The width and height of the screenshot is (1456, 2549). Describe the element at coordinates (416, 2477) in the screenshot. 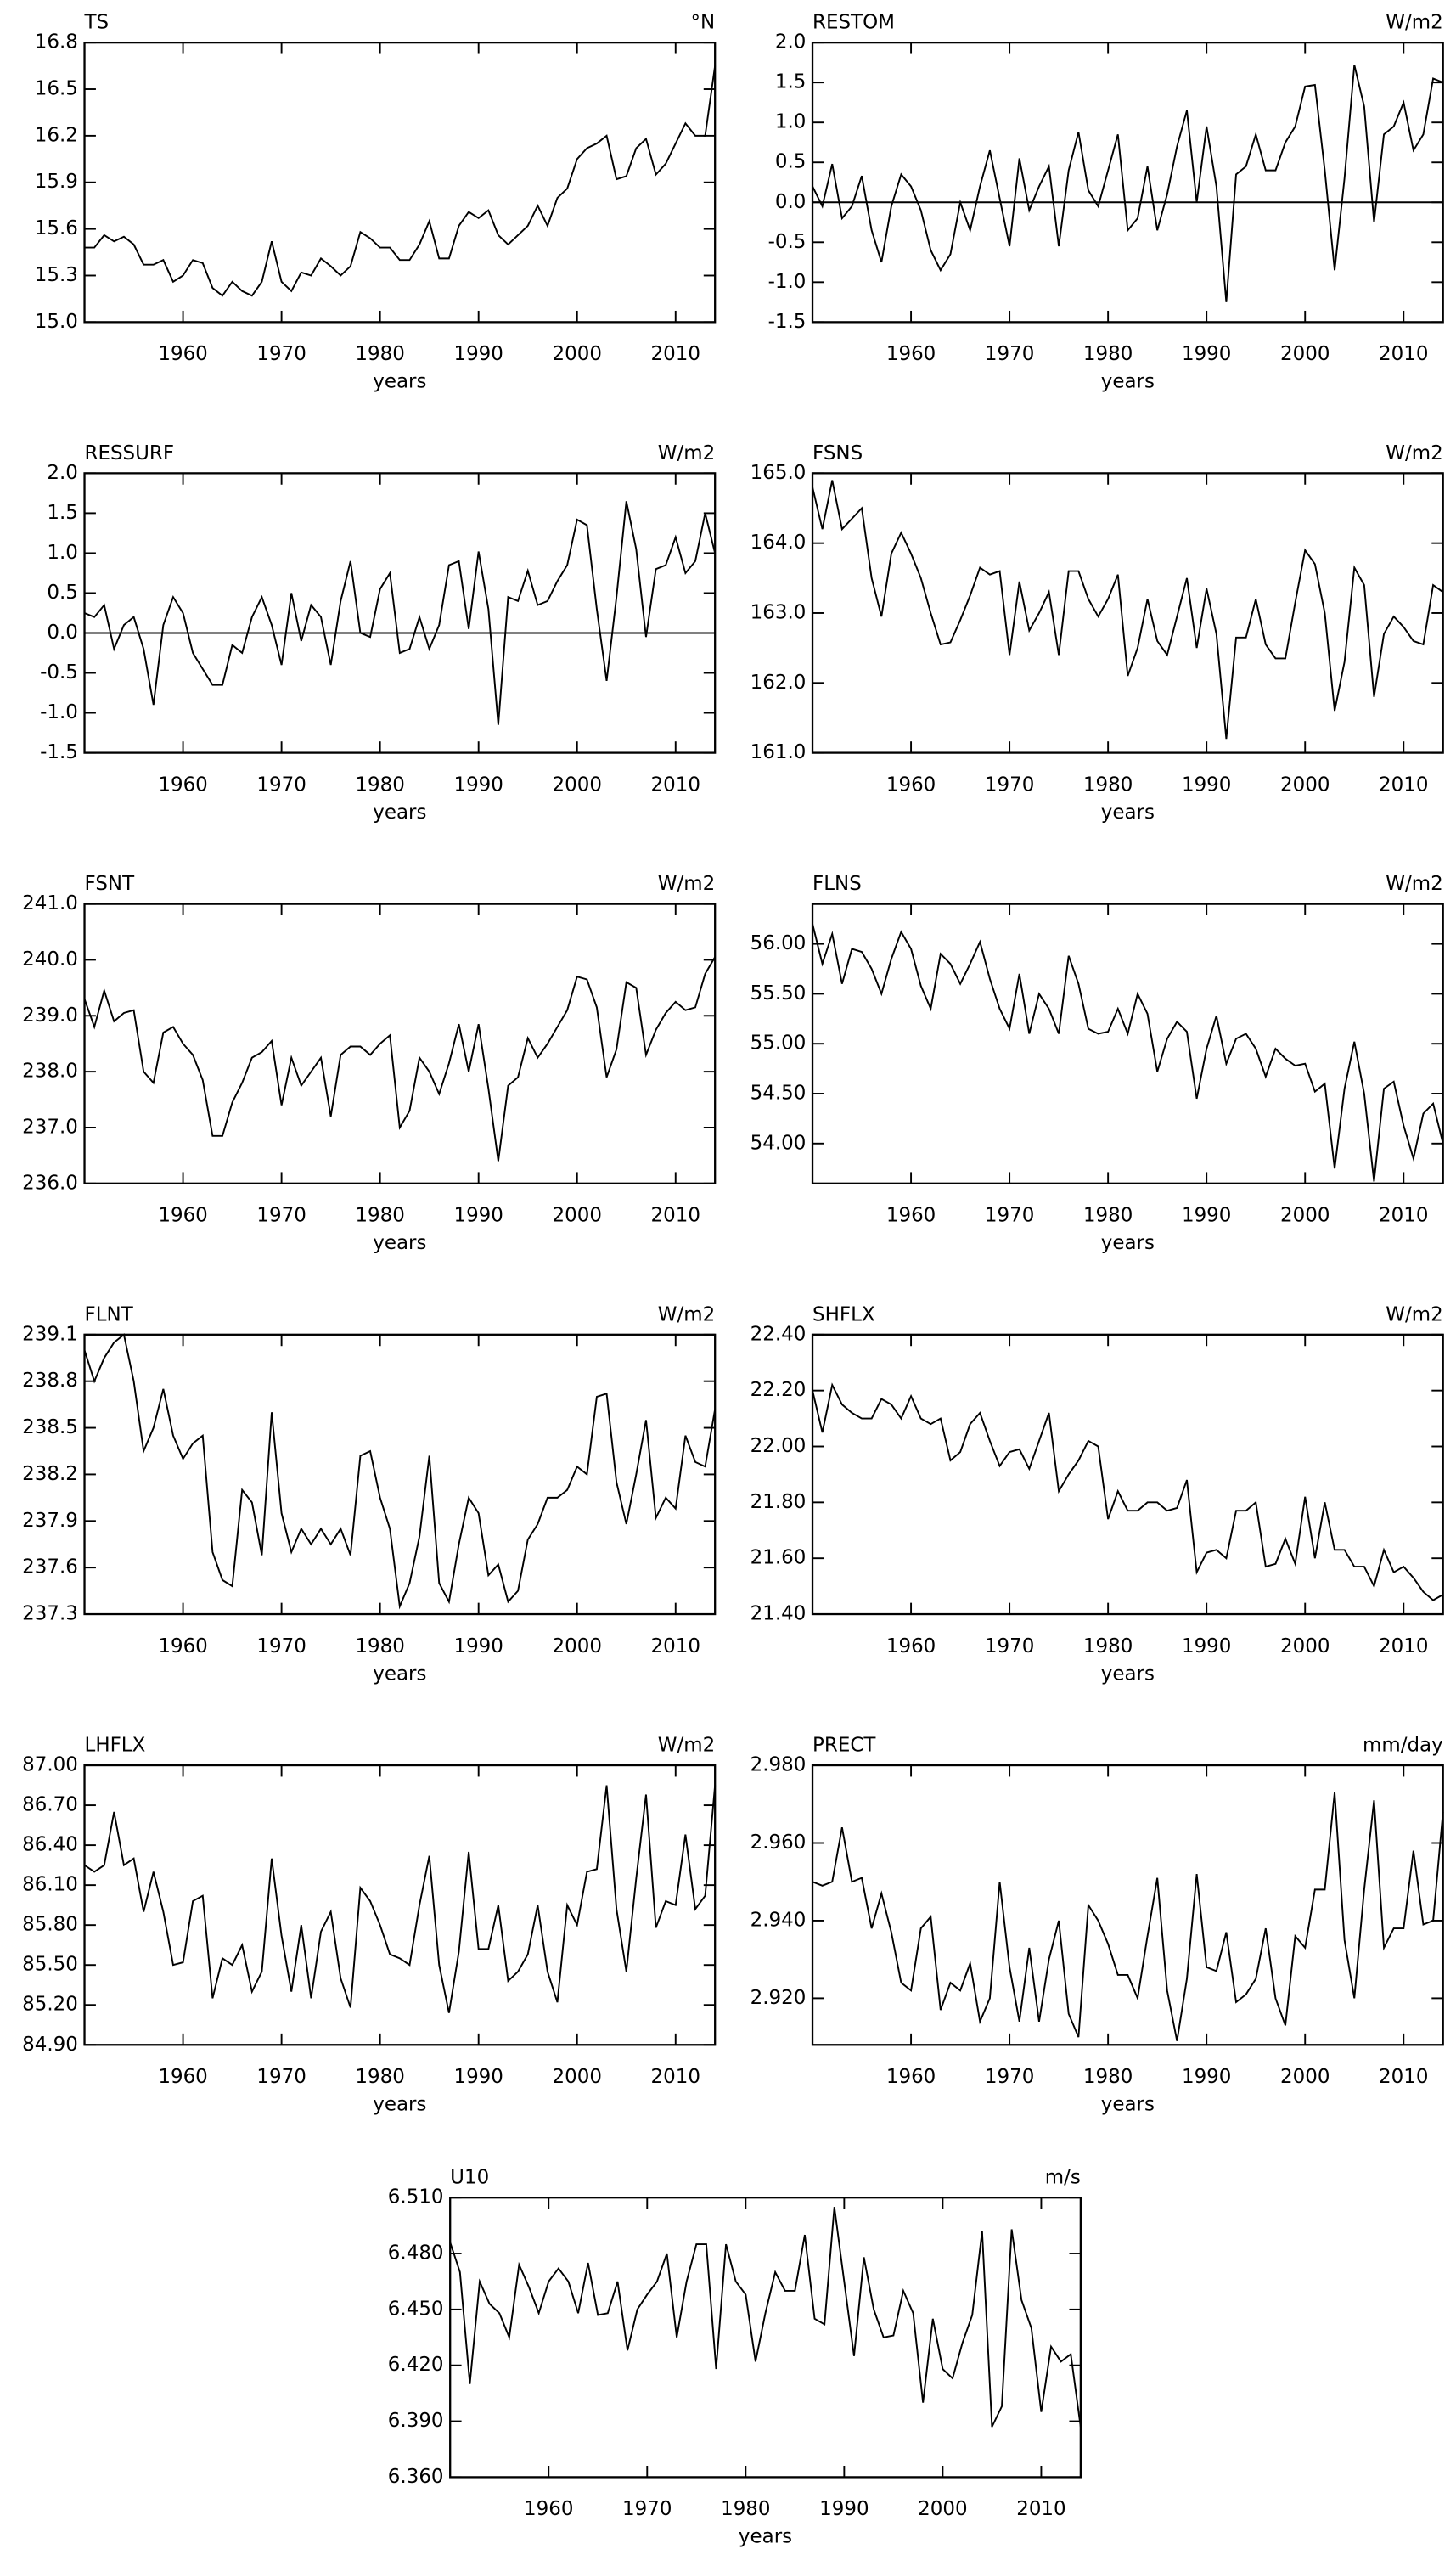

I see `y-tick-label: 6.360` at that location.